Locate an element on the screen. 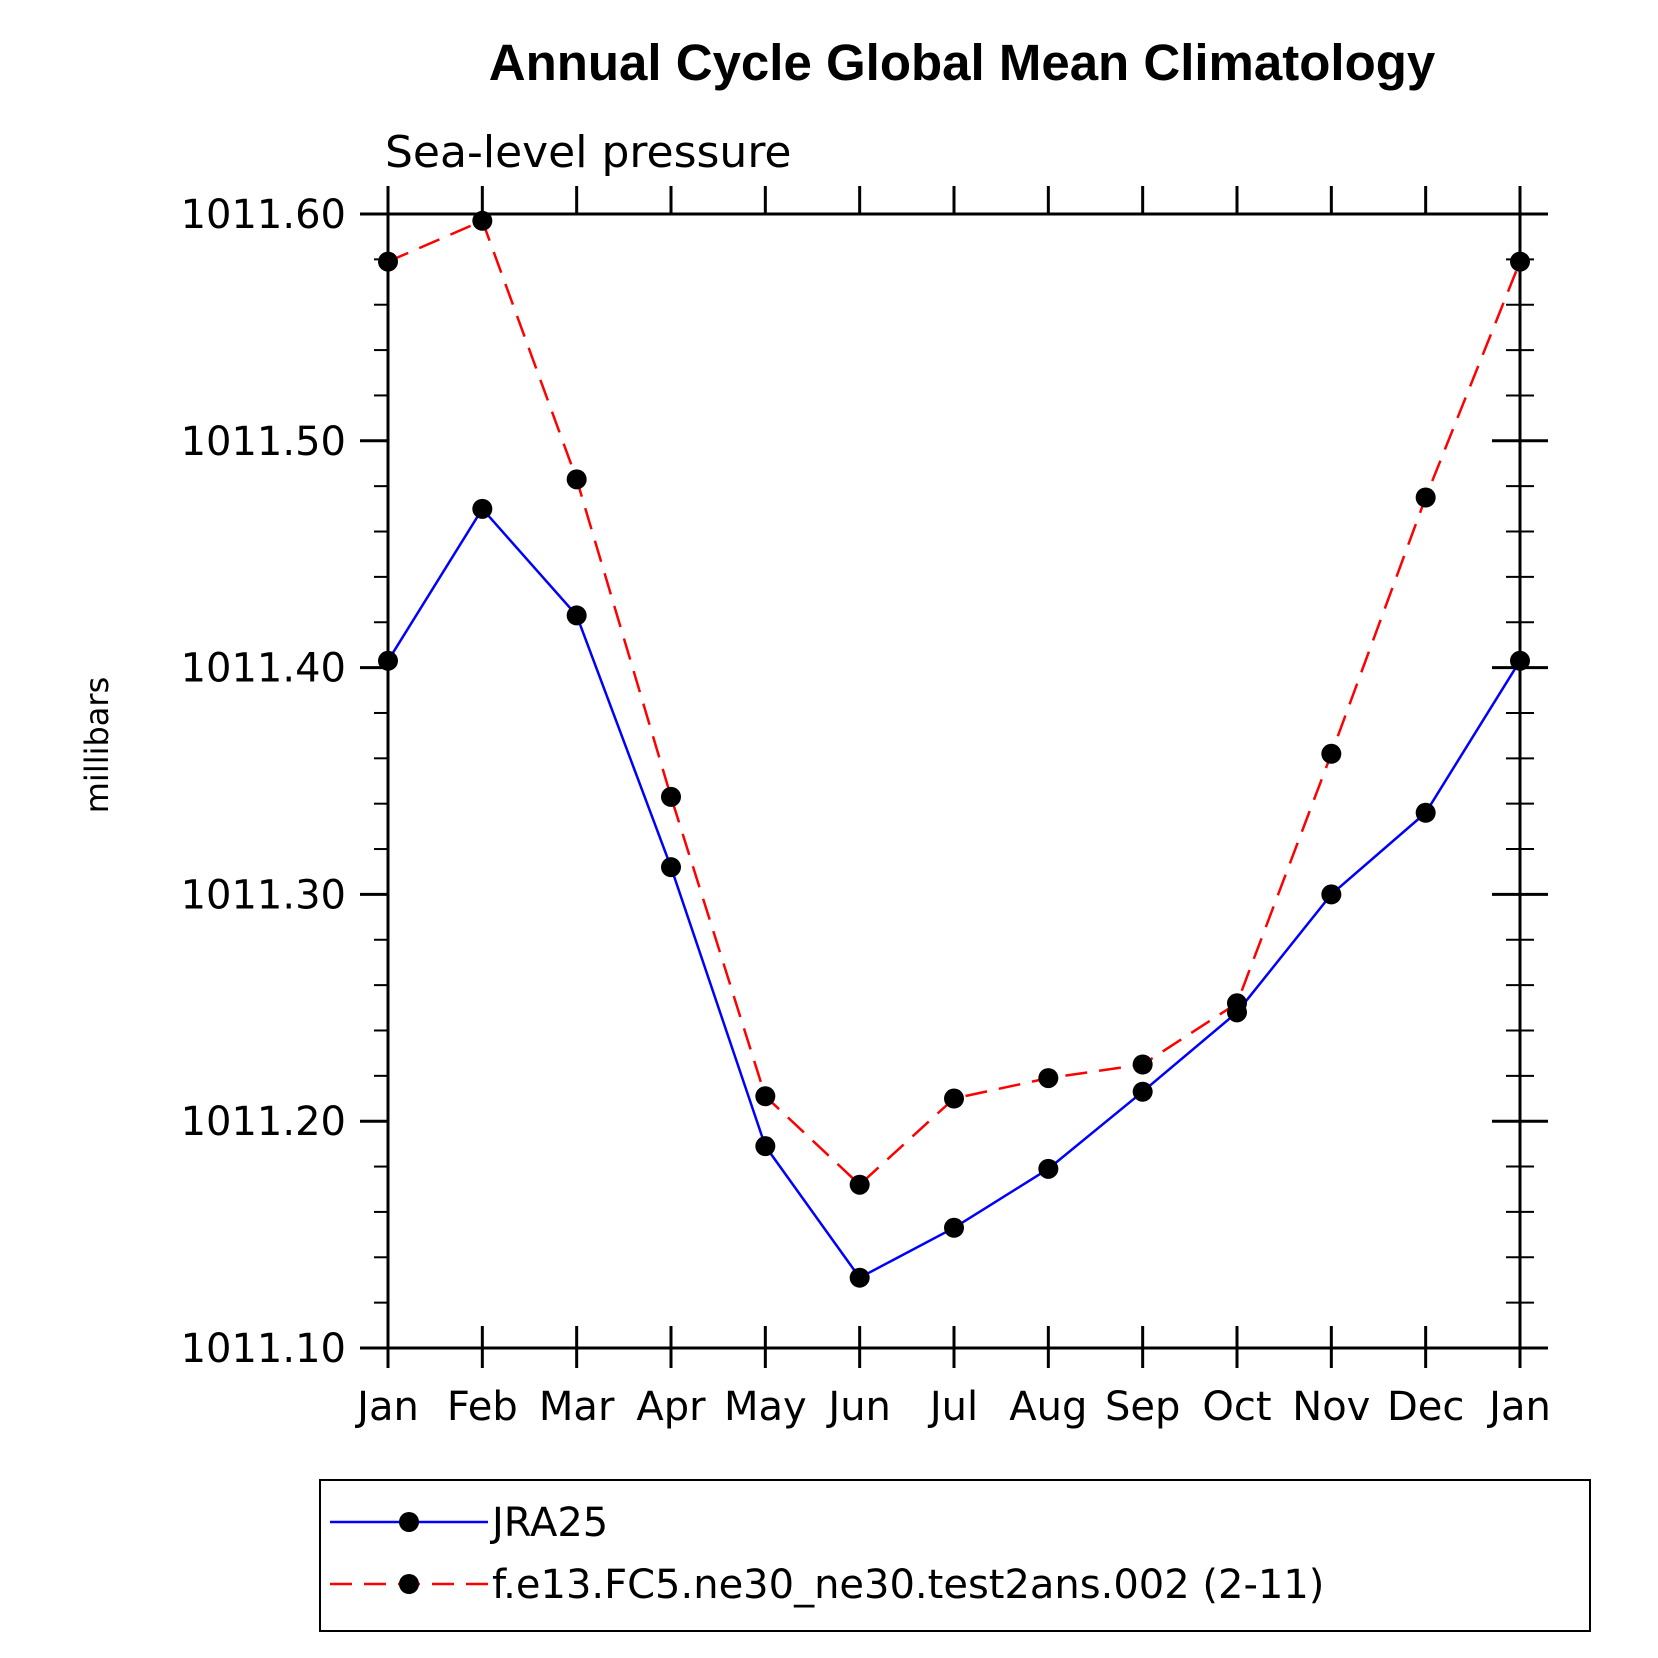 The image size is (1658, 1658). y-tick-label: 1011.40 is located at coordinates (263, 669).